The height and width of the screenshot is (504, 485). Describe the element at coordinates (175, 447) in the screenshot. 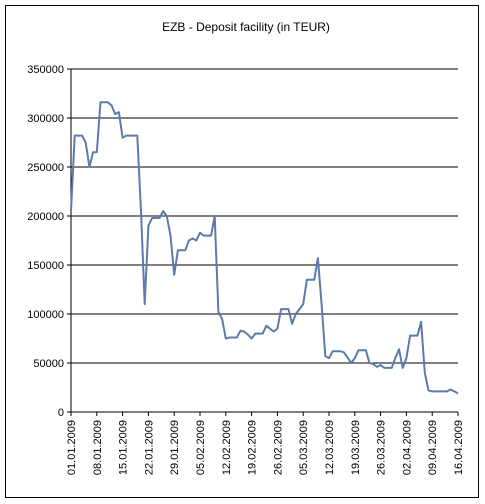

I see `x-tick-label: 29.01.2009` at that location.